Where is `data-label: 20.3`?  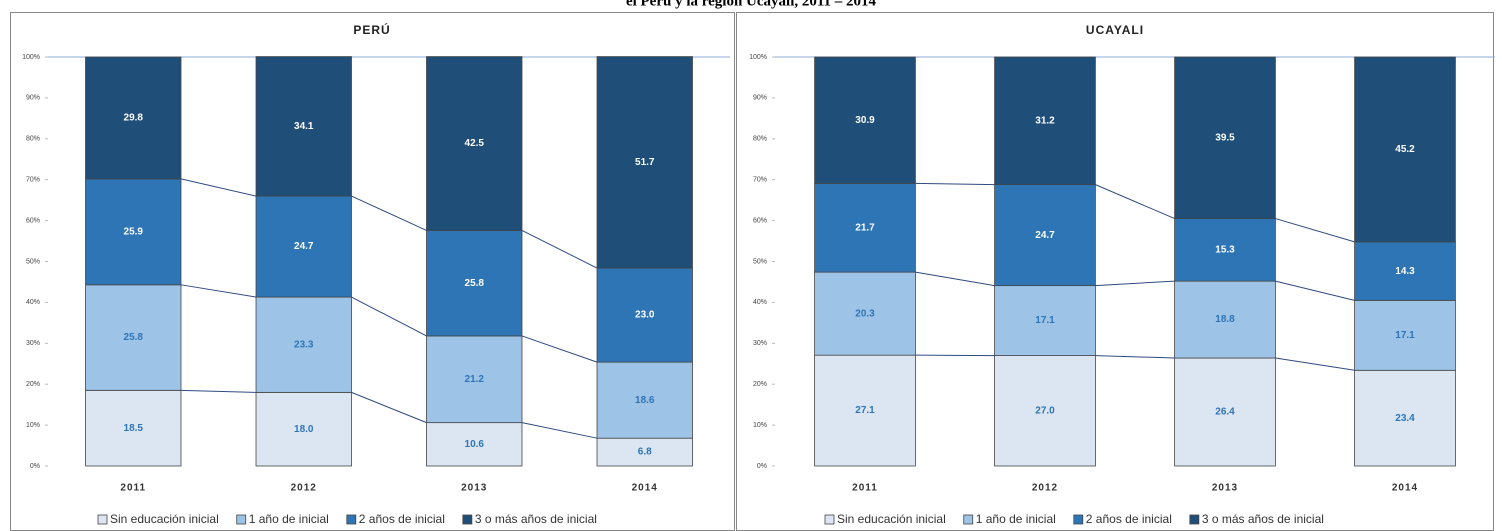
data-label: 20.3 is located at coordinates (865, 313).